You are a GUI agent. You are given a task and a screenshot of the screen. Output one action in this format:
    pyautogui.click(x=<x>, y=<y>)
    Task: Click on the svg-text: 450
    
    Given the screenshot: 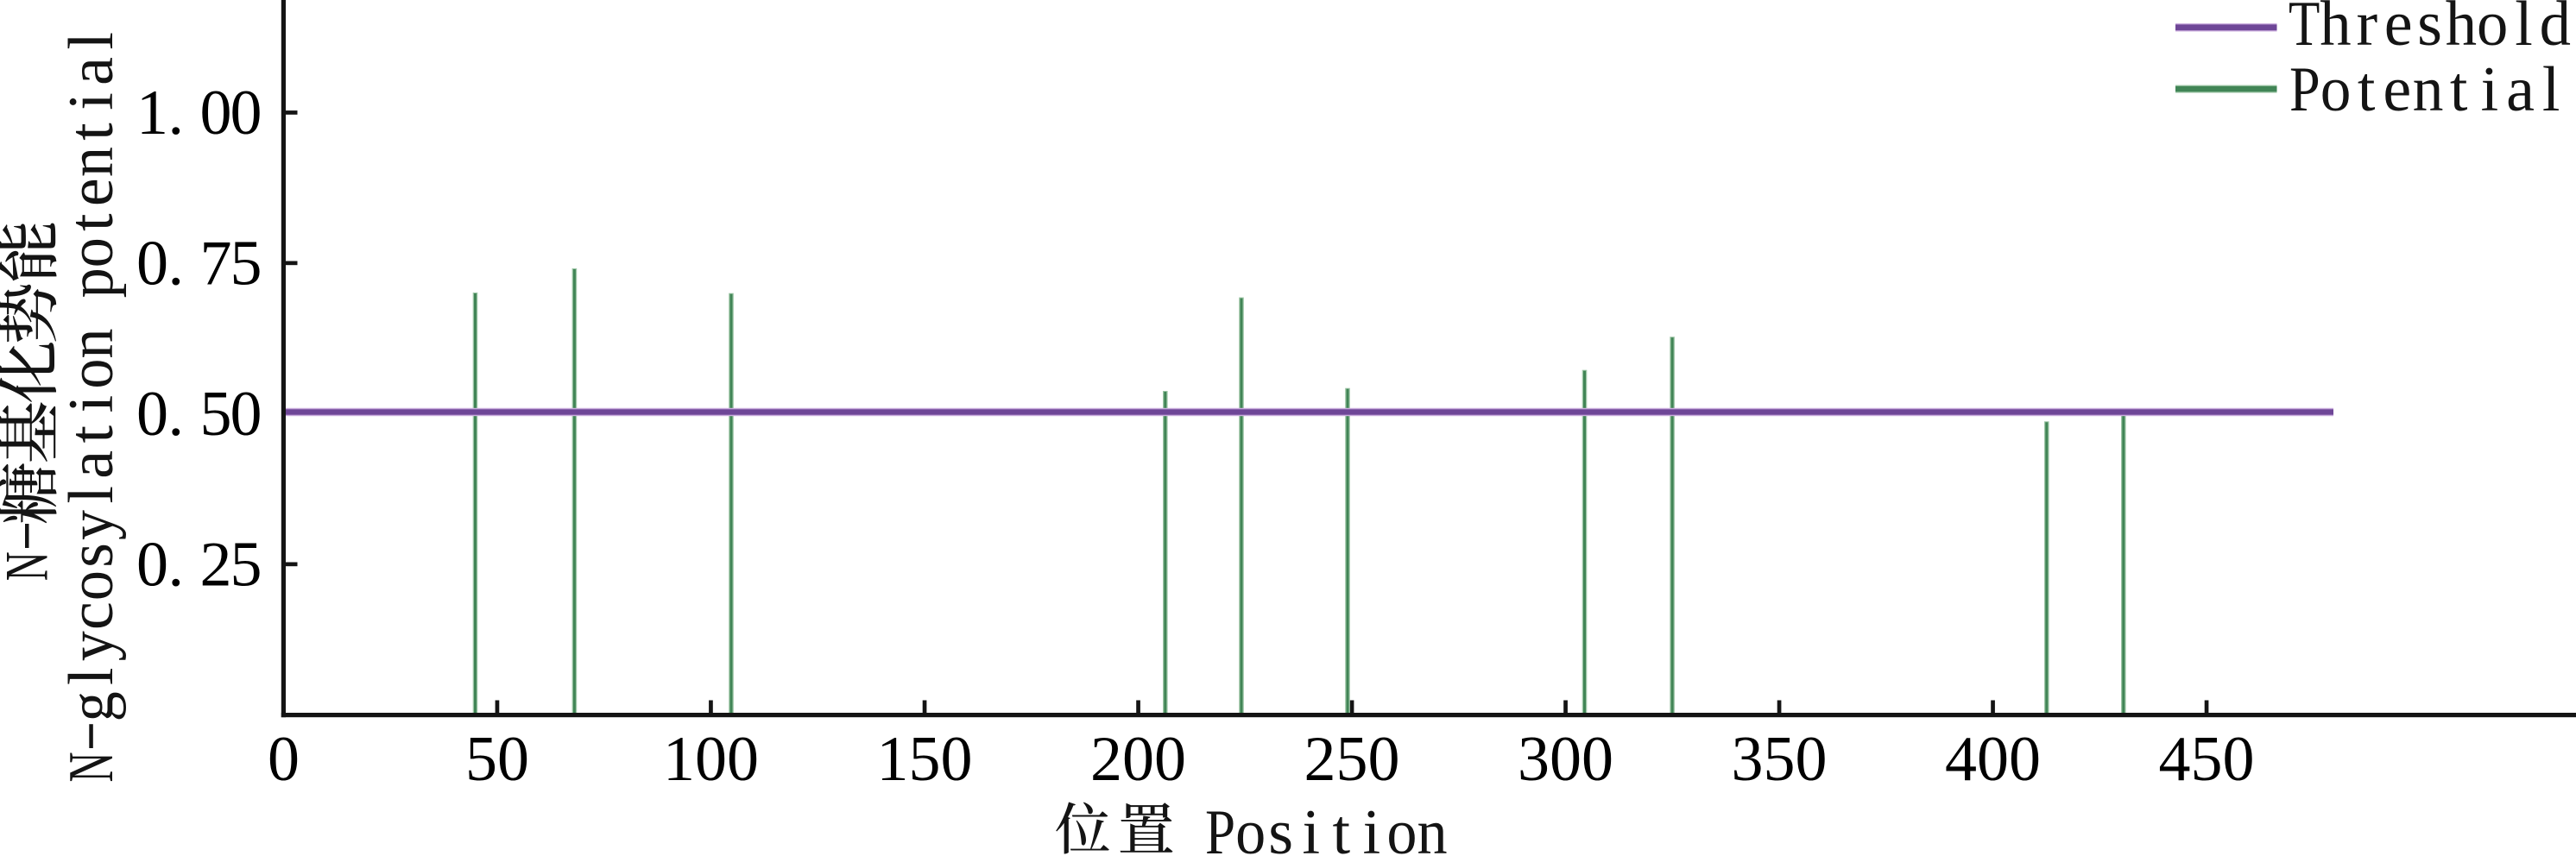 What is the action you would take?
    pyautogui.click(x=2207, y=759)
    